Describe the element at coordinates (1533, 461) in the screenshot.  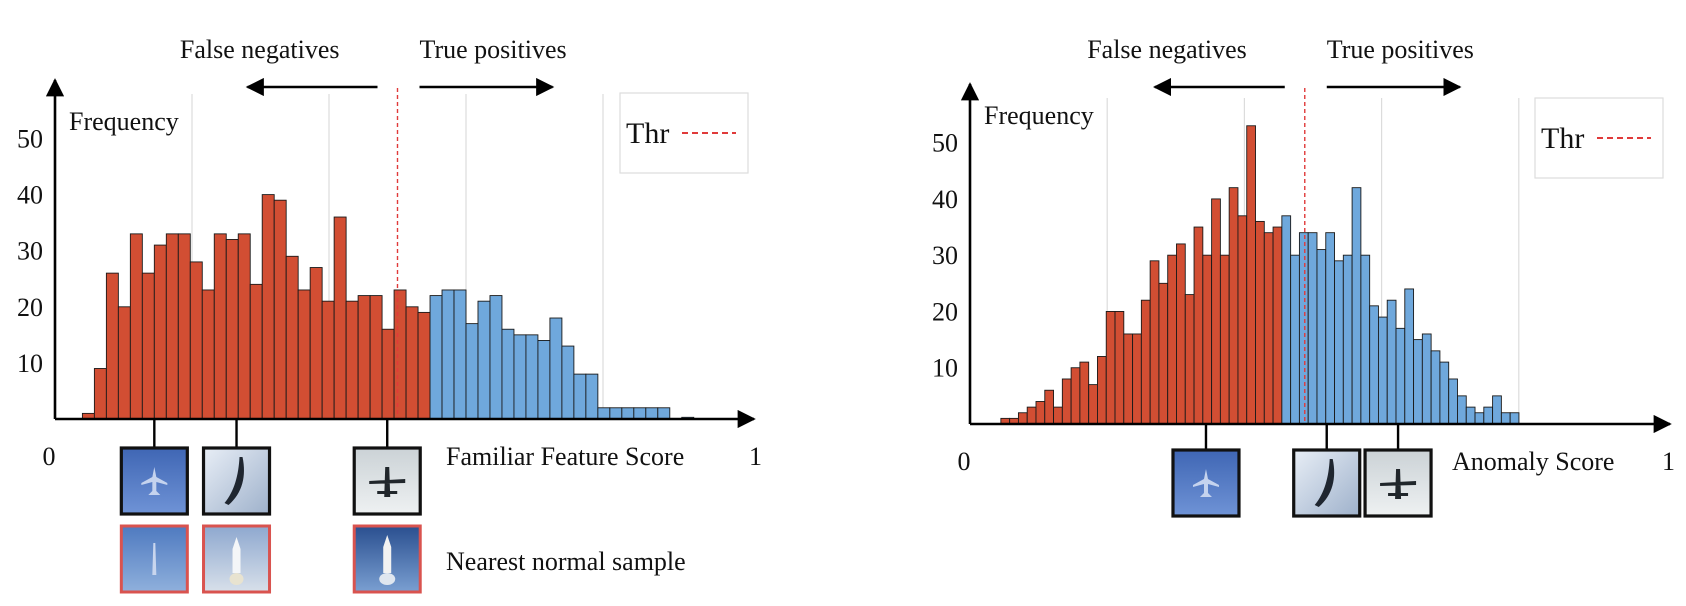
I see `x-axis-label: Anomaly Score` at that location.